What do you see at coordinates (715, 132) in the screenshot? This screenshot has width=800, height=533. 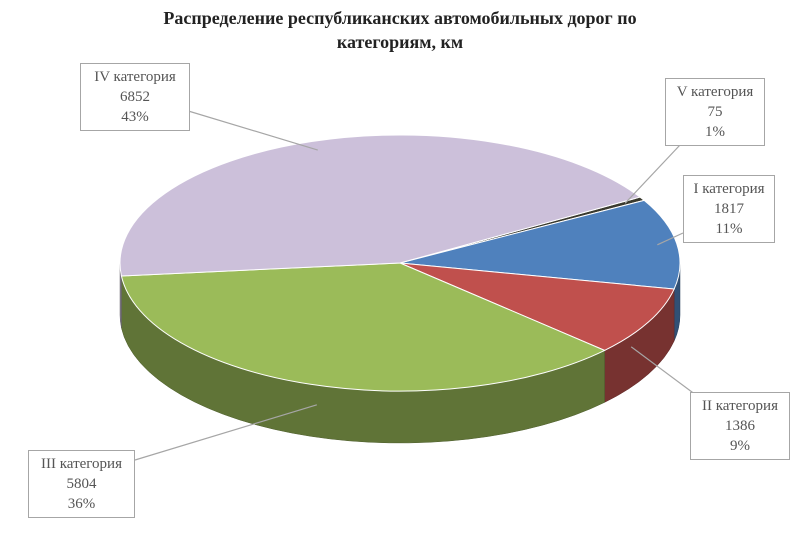 I see `label-percent: 1%` at bounding box center [715, 132].